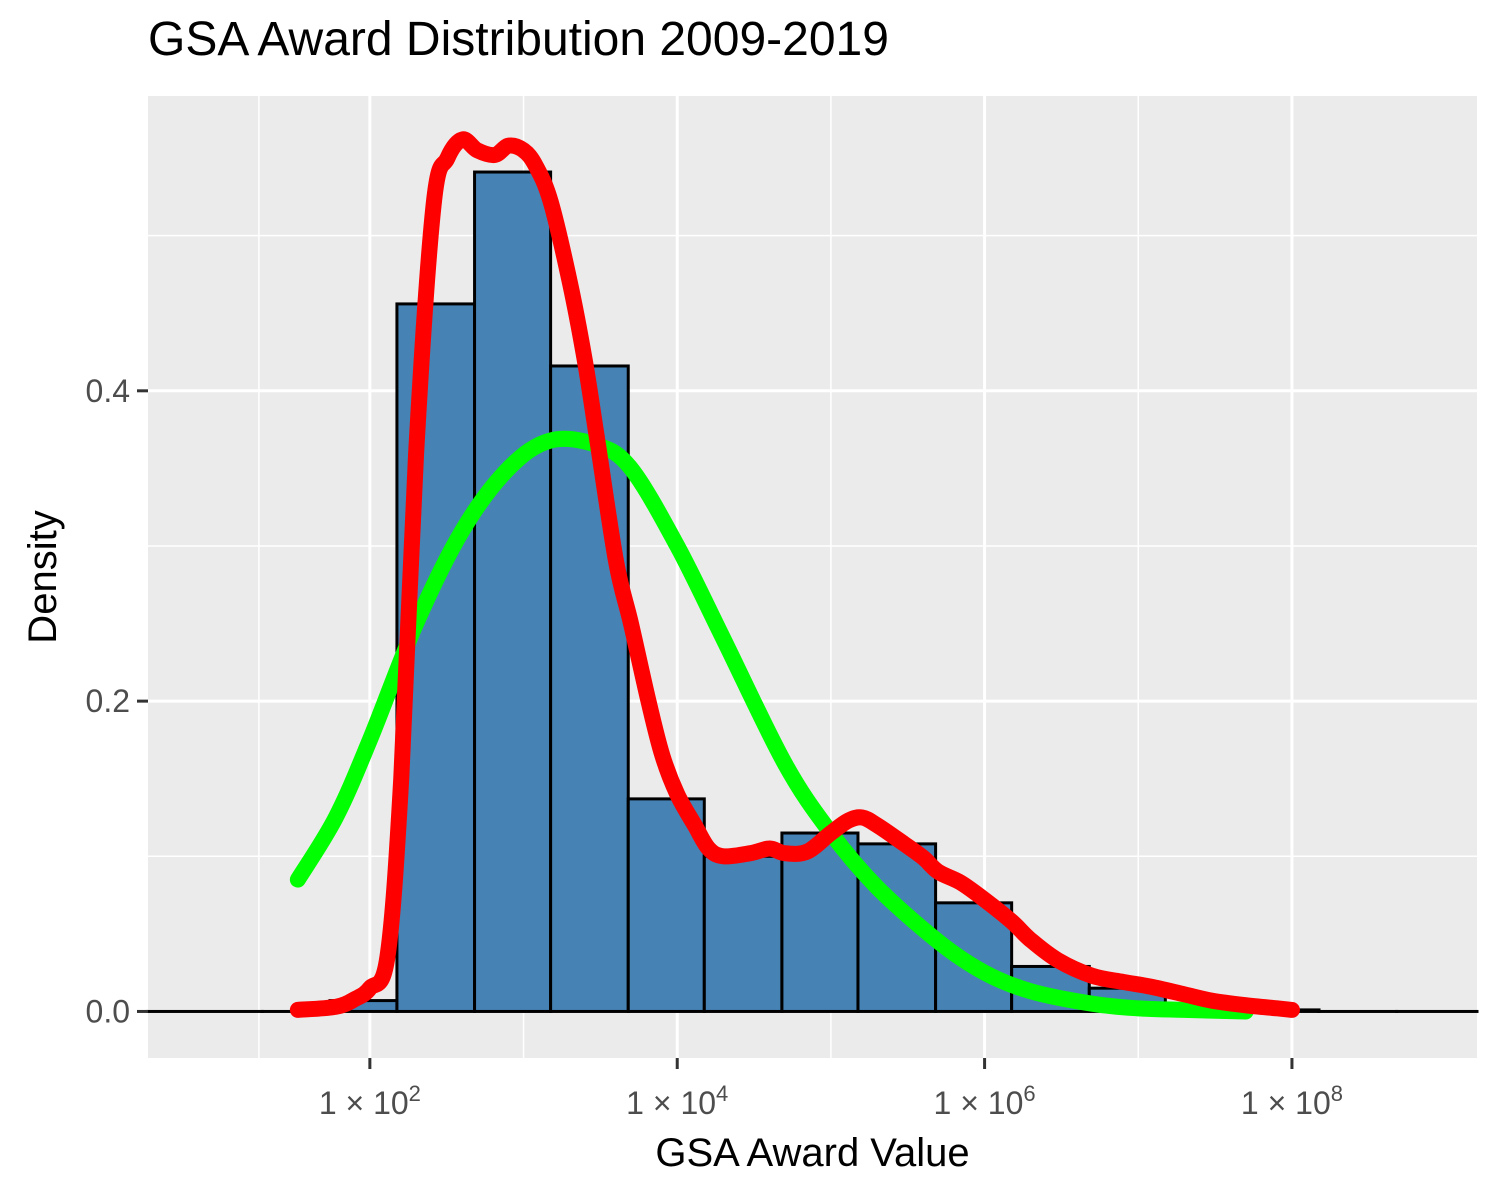  What do you see at coordinates (108, 1011) in the screenshot?
I see `y-tick-label: 0.0` at bounding box center [108, 1011].